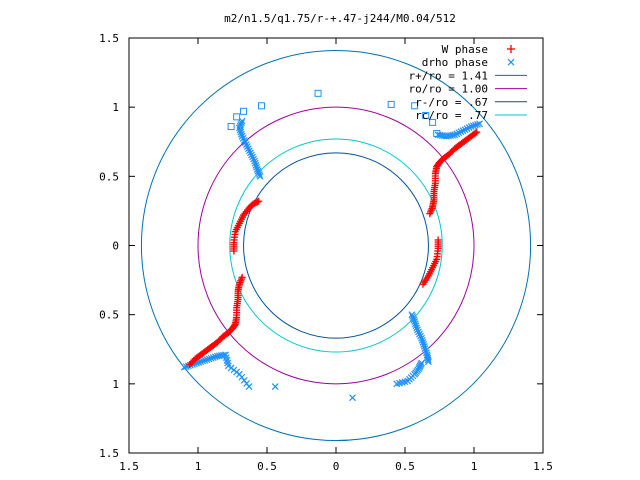 This screenshot has height=480, width=640. I want to click on x-tick-label: 1.5, so click(129, 466).